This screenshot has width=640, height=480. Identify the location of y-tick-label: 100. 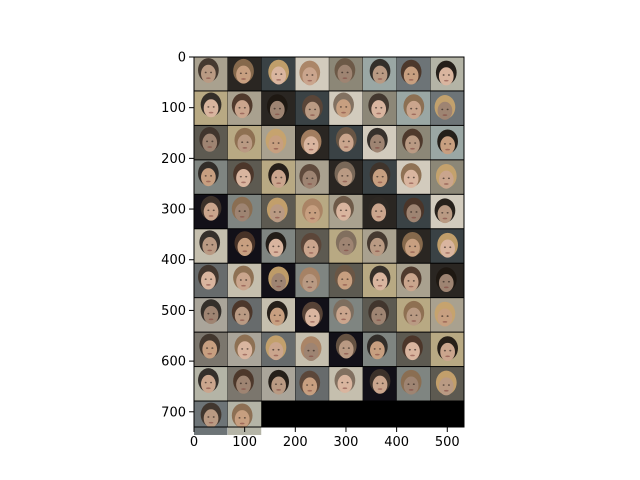
(173, 108).